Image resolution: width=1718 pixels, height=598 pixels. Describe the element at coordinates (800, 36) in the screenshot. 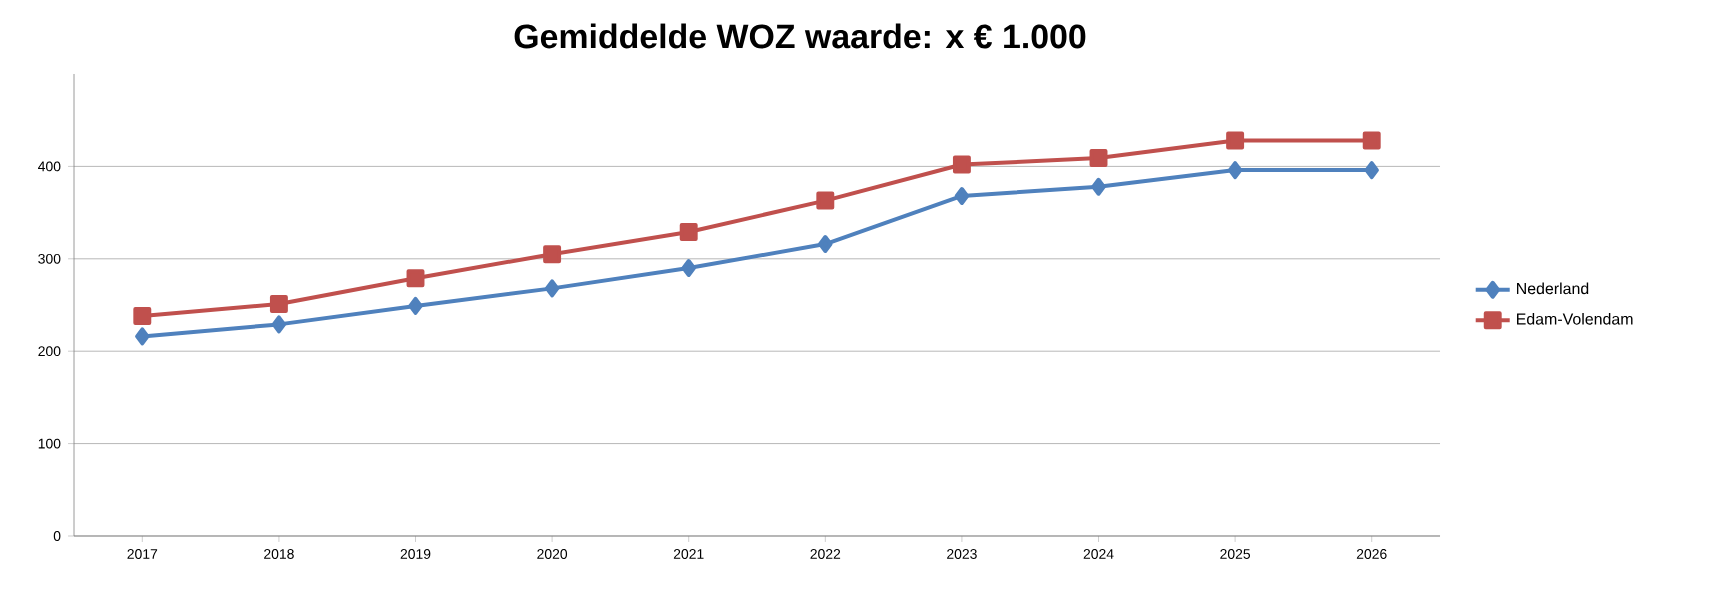

I see `chart-title: Gemiddelde WOZ waarde: x € 1.000` at that location.